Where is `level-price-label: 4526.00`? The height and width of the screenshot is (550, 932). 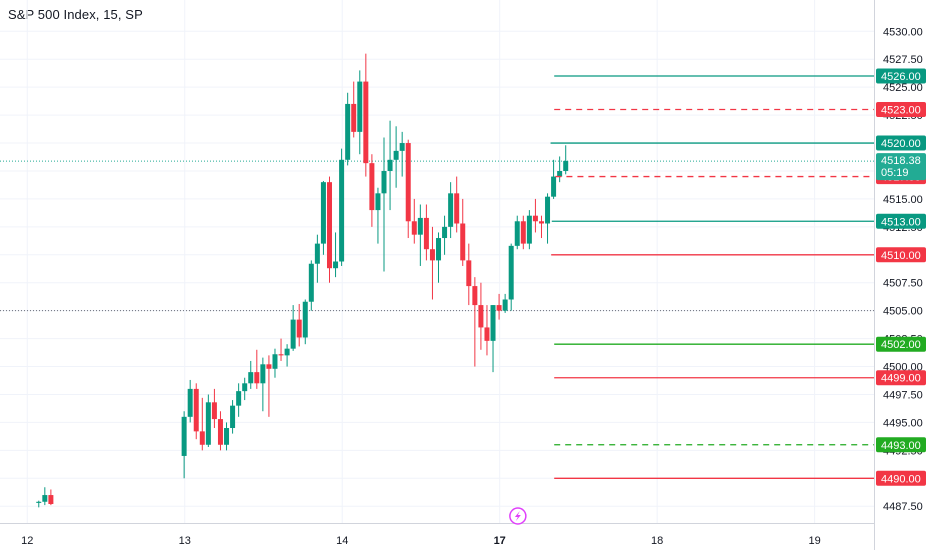 level-price-label: 4526.00 is located at coordinates (901, 77).